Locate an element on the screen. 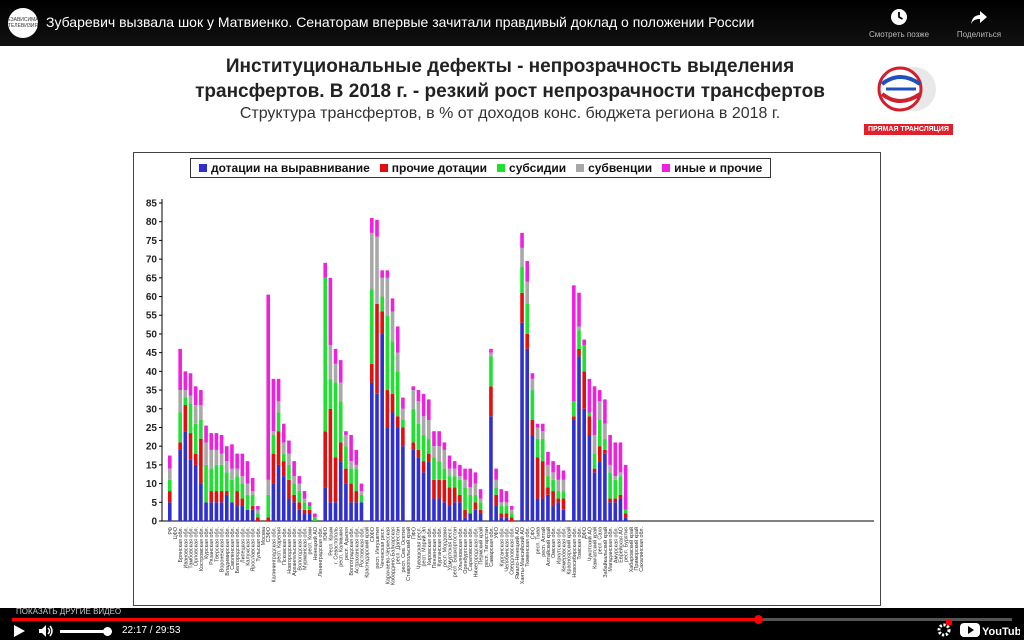 This screenshot has height=640, width=1024. x-category-label: Псковская обл. is located at coordinates (285, 546).